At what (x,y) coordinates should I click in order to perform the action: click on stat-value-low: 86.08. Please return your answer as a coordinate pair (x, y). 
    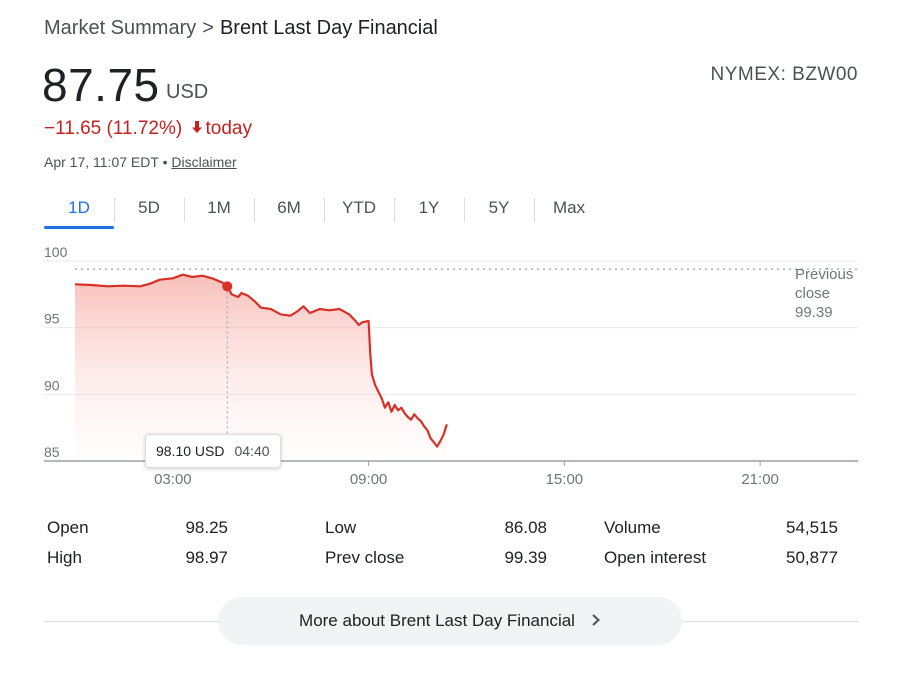
    Looking at the image, I should click on (525, 527).